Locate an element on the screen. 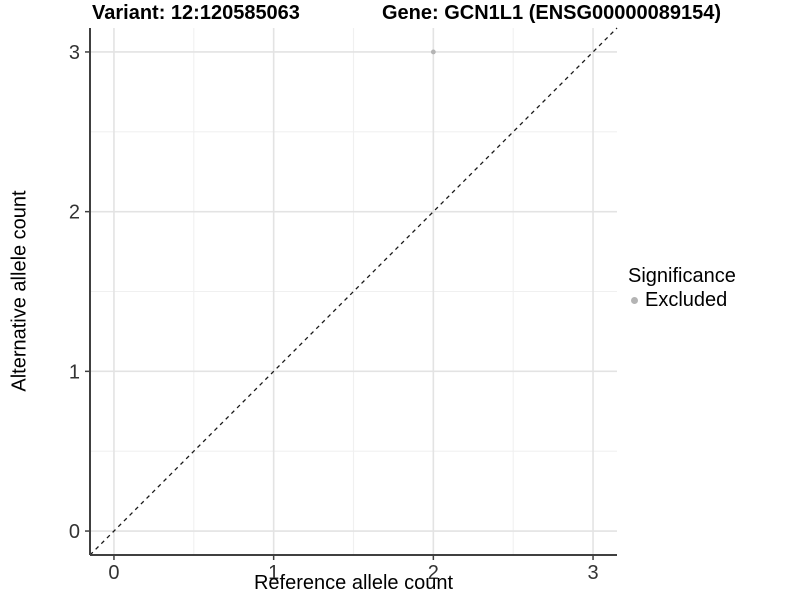 The width and height of the screenshot is (800, 600). x-axis-title: Reference allele count is located at coordinates (353, 583).